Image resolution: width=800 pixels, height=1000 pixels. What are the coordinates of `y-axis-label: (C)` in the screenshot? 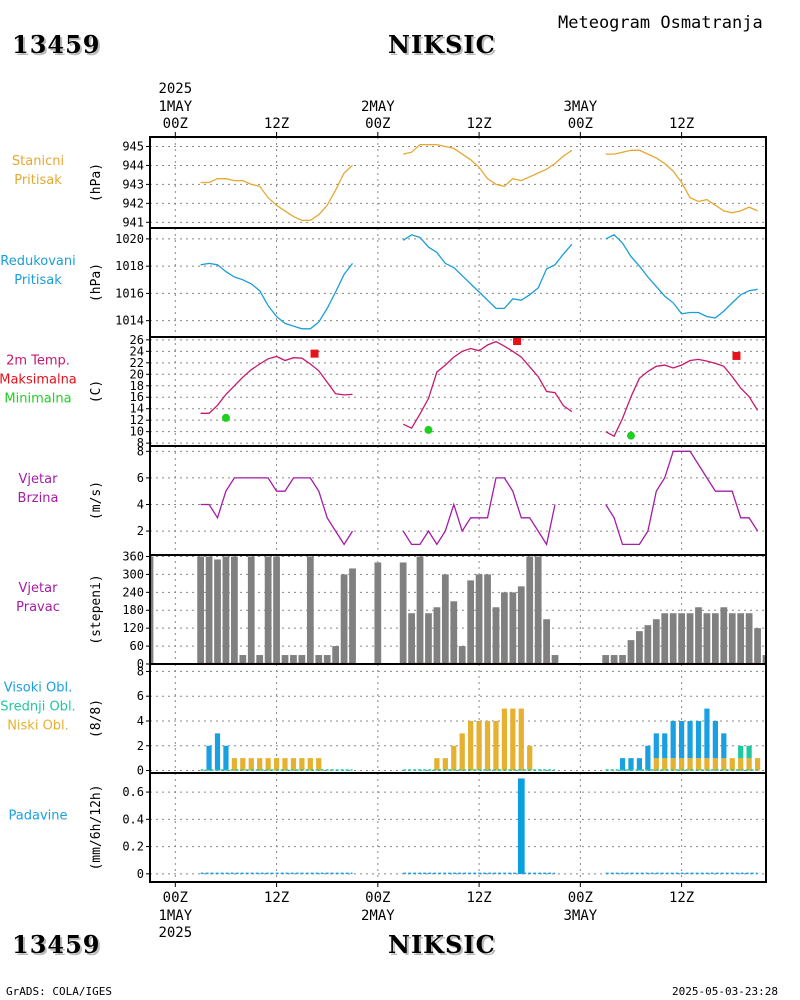 It's located at (96, 391).